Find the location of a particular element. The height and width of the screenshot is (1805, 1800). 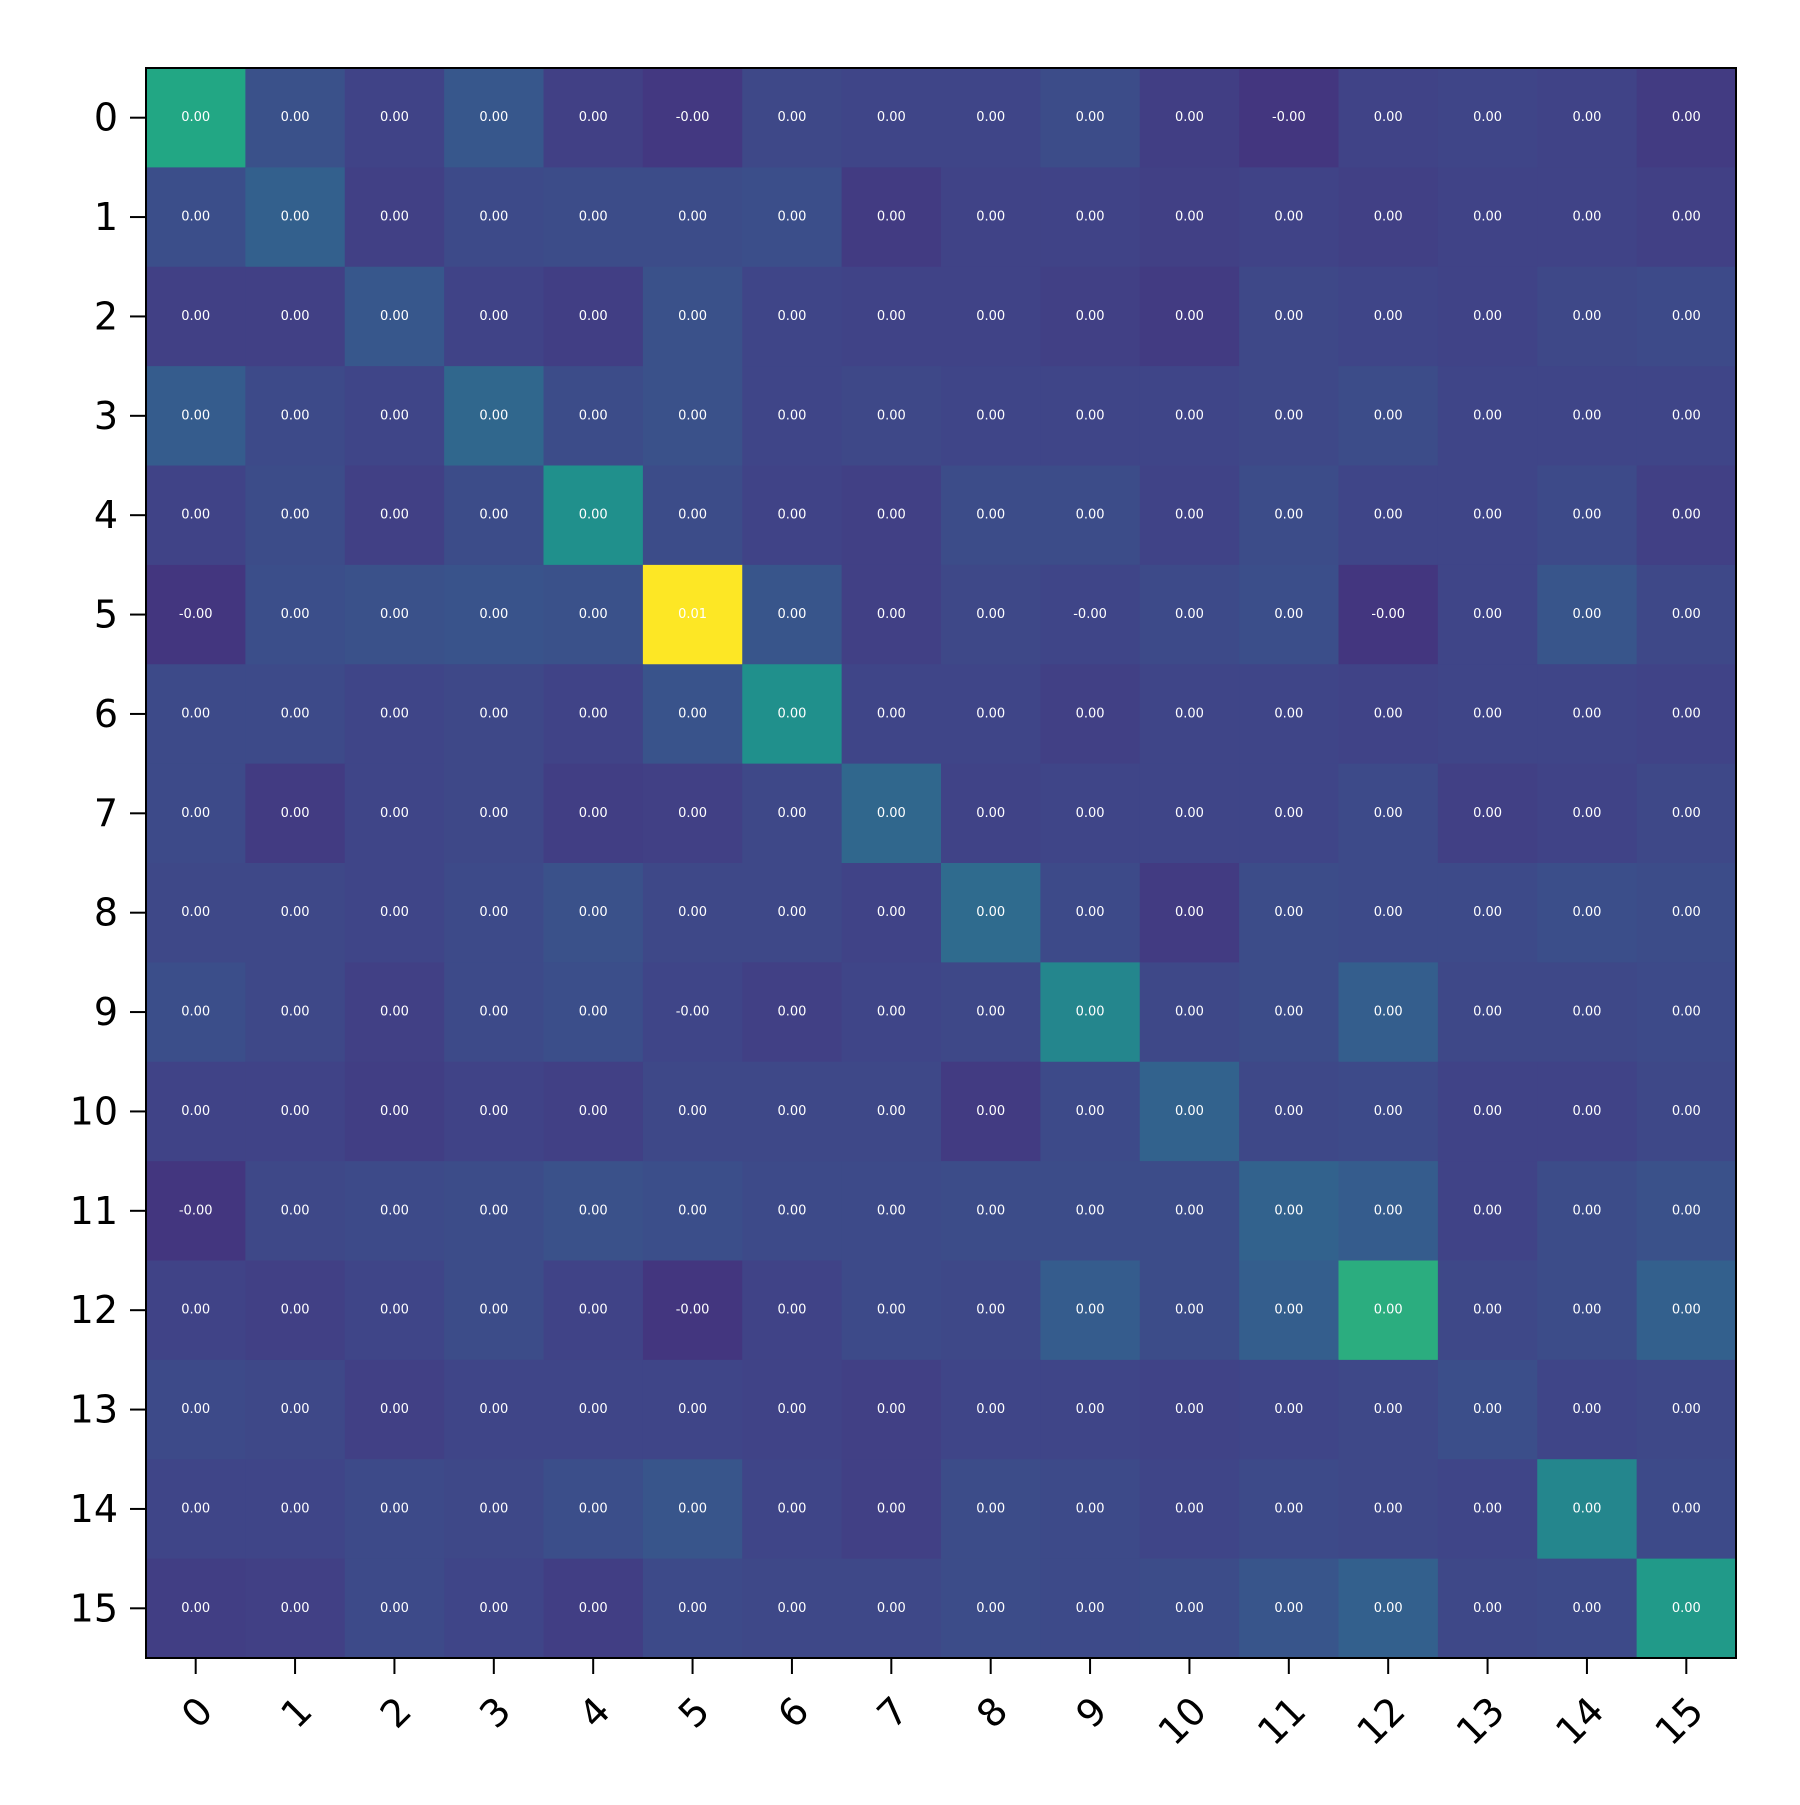

heatmap-cell-r3-c11 is located at coordinates (1289, 416).